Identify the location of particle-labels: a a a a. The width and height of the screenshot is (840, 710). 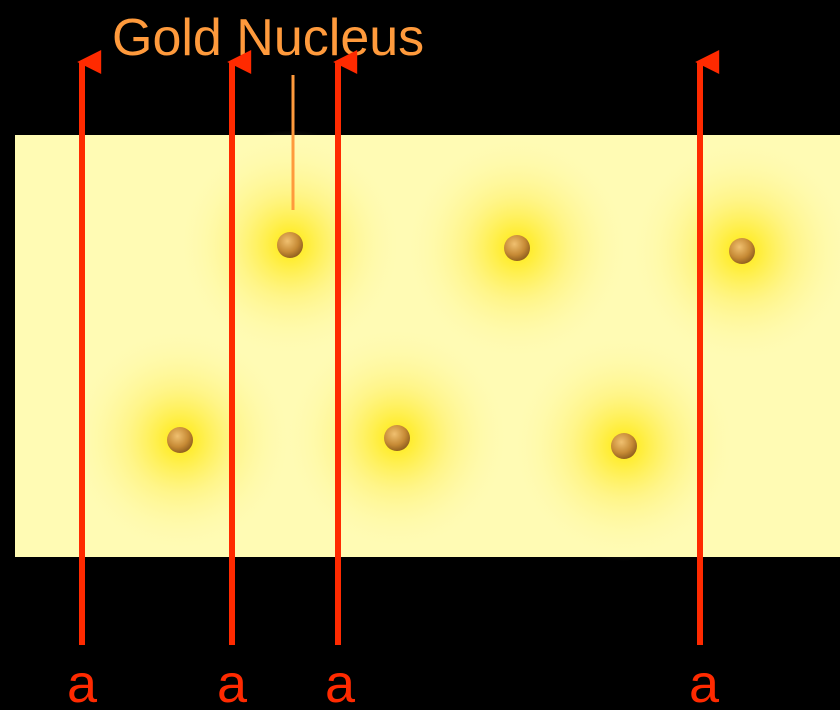
(393, 682).